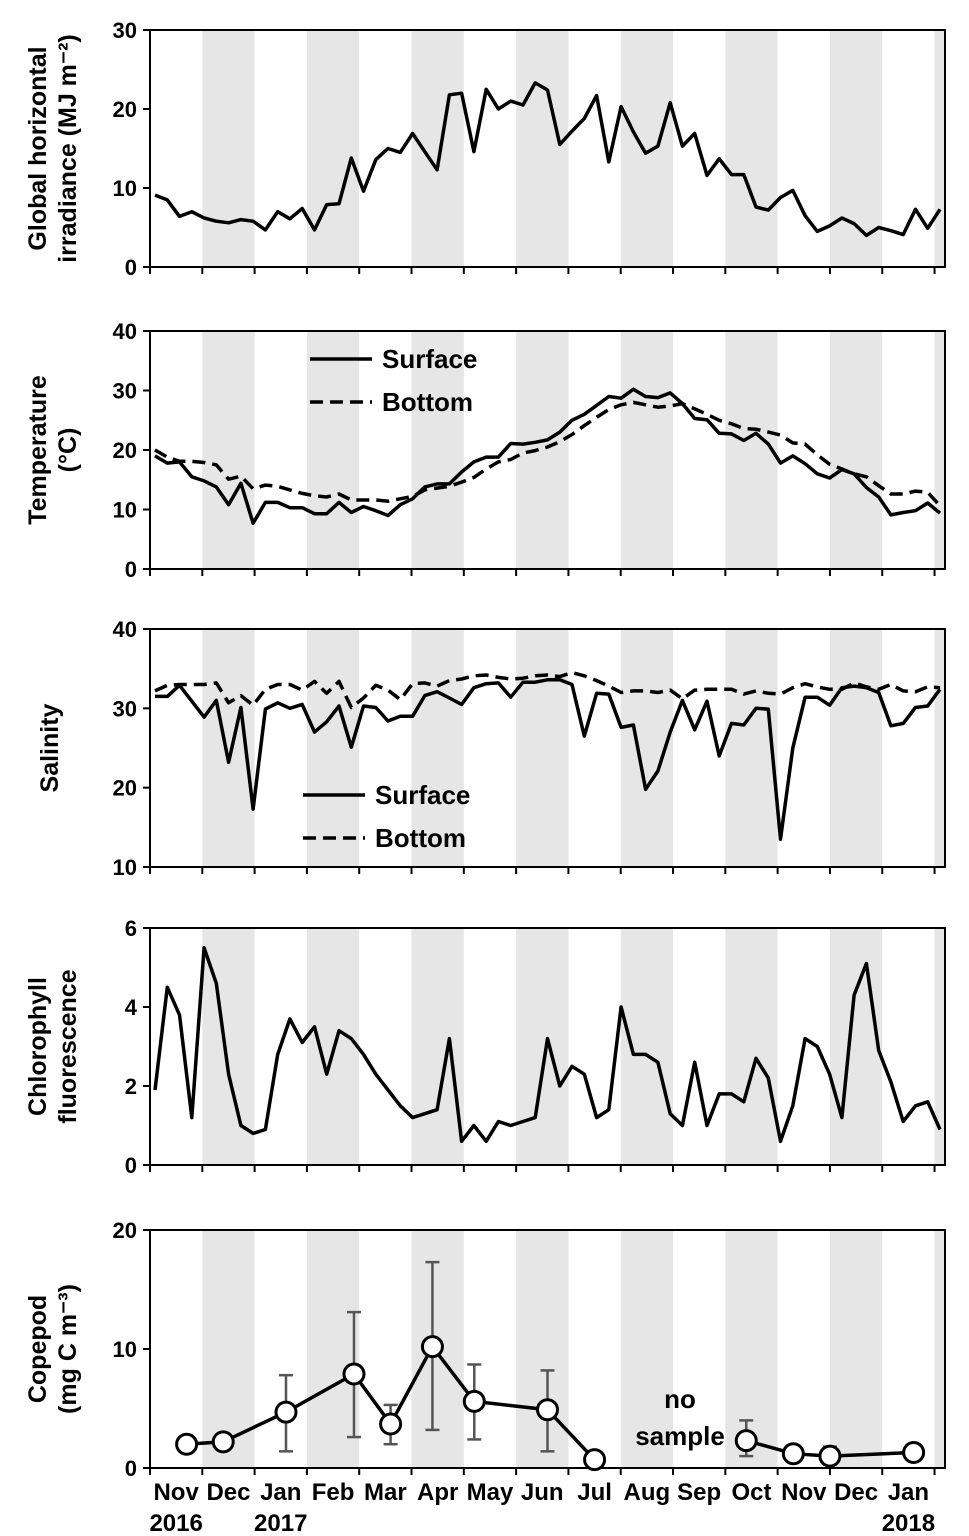 This screenshot has width=969, height=1536. I want to click on year-label: 2018, so click(908, 1523).